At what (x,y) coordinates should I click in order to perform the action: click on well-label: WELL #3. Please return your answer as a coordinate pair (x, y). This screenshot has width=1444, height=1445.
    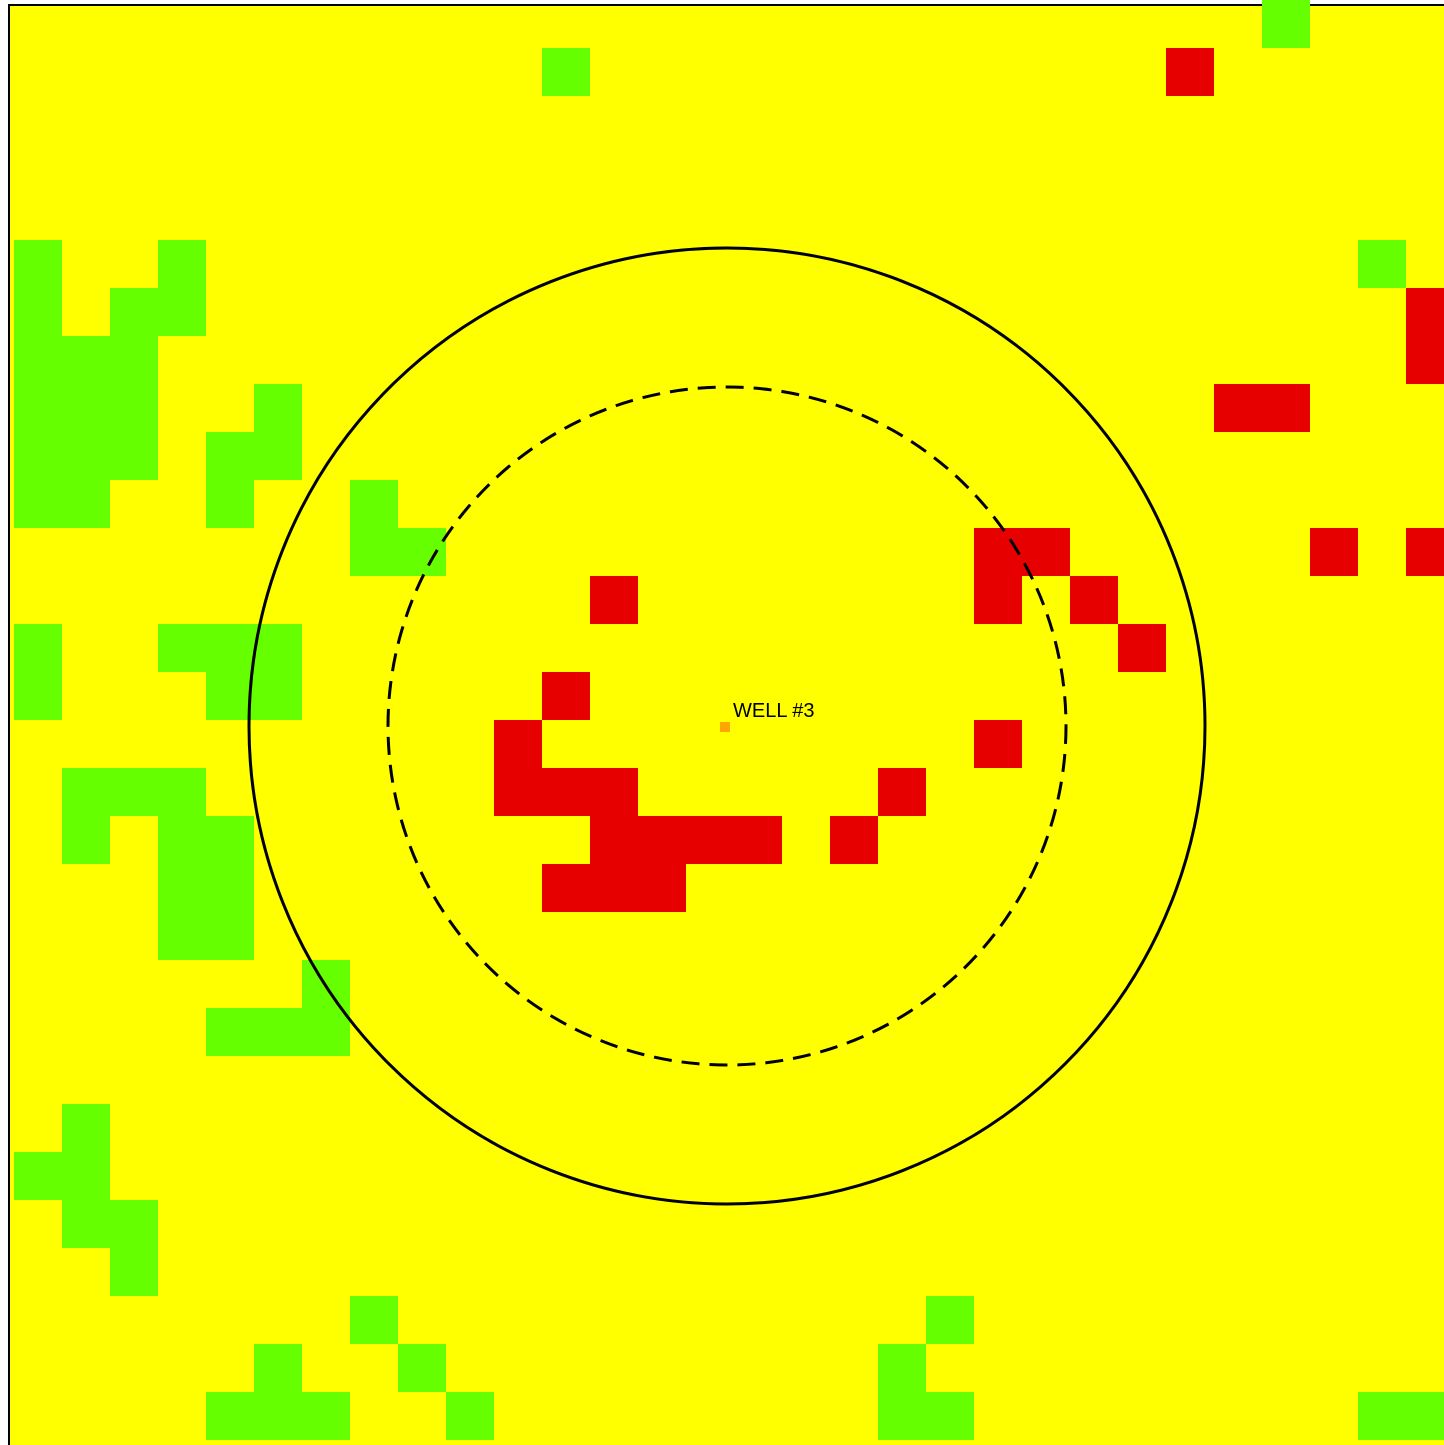
    Looking at the image, I should click on (774, 711).